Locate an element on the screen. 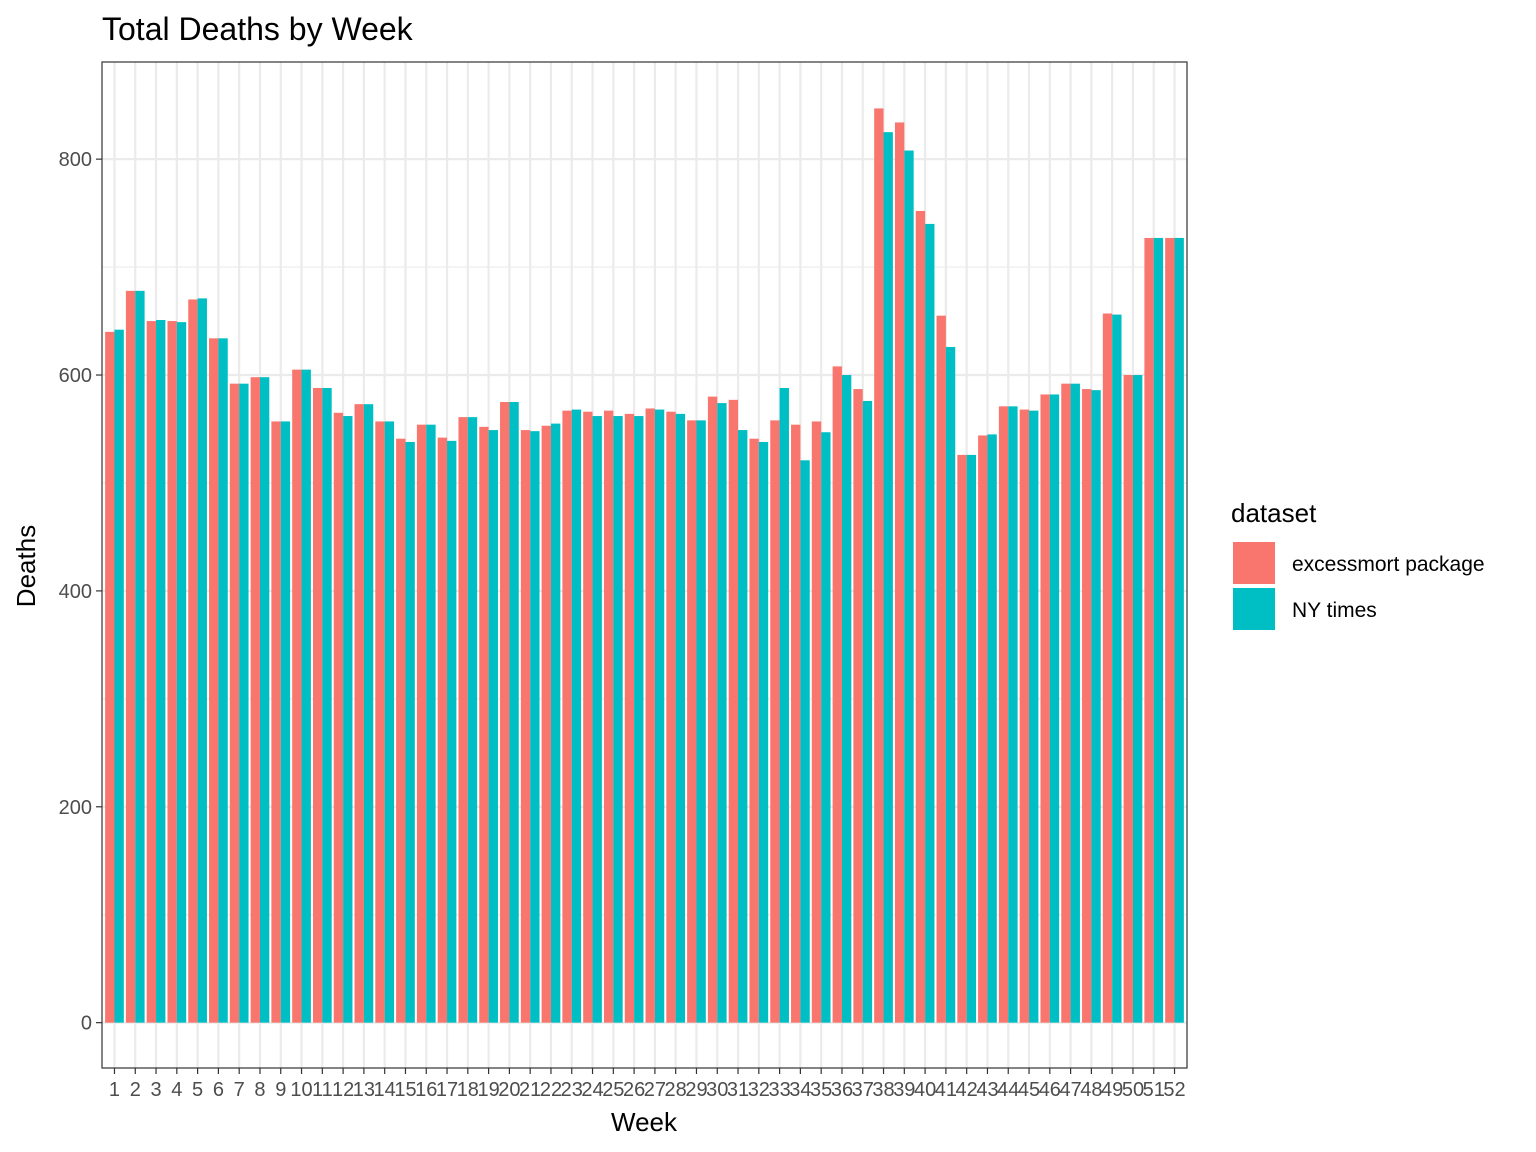  x-tick-label: 9 is located at coordinates (280, 1090).